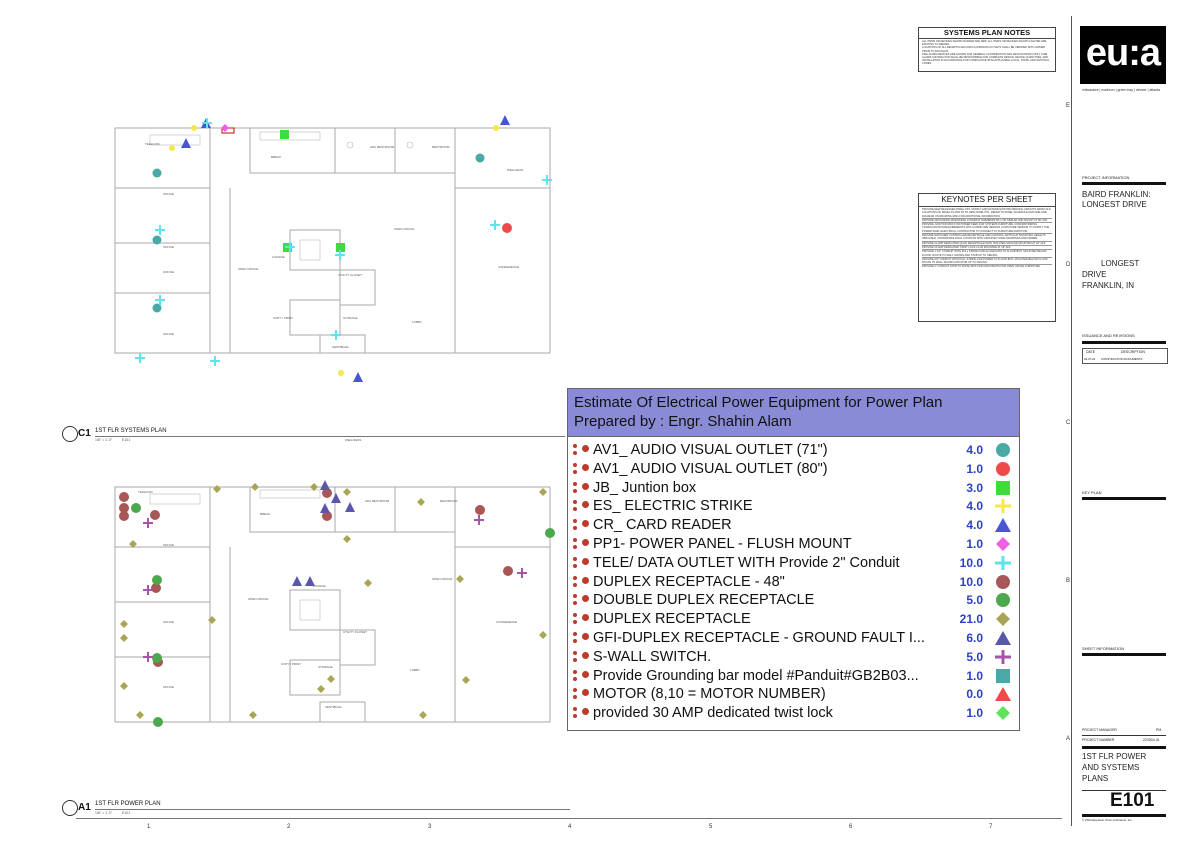 The width and height of the screenshot is (1191, 842). I want to click on estimate-row: DOUBLE DUPLEX RECEPTACLE 5.0, so click(793, 600).